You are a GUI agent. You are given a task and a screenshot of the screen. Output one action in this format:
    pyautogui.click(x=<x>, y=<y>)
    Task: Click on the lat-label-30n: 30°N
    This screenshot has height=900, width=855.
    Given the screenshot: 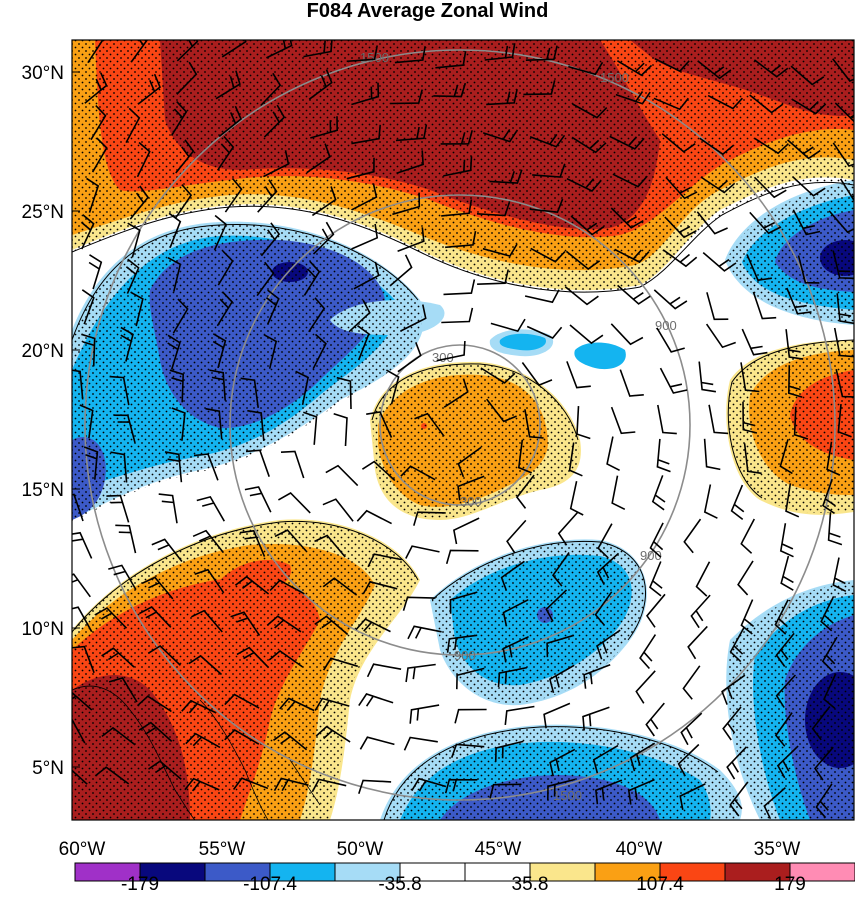 What is the action you would take?
    pyautogui.click(x=43, y=73)
    